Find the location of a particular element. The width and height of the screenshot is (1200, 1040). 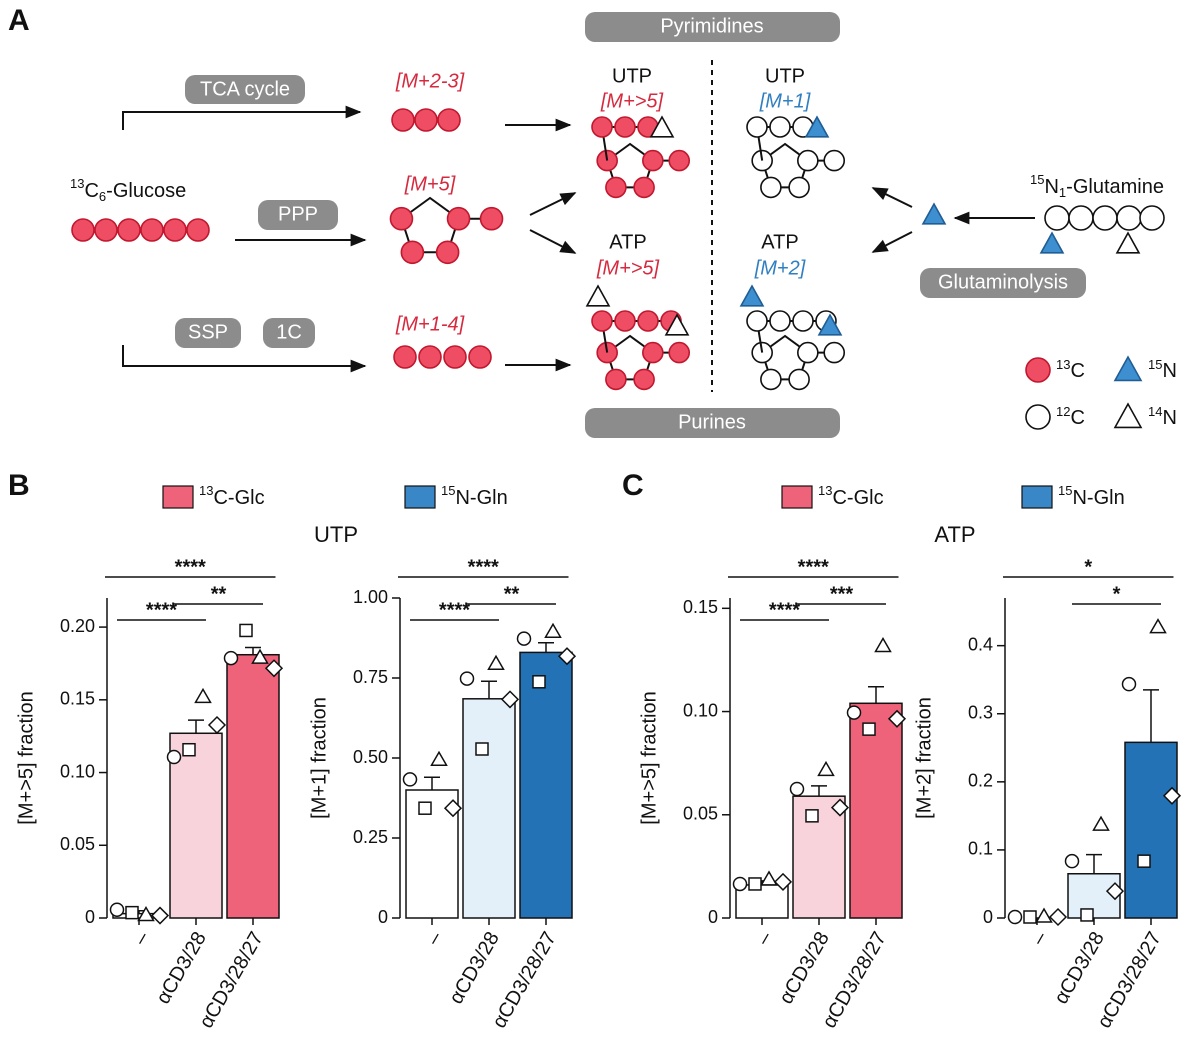

glutamine-label: 15N1-Glutamine is located at coordinates (1097, 186).